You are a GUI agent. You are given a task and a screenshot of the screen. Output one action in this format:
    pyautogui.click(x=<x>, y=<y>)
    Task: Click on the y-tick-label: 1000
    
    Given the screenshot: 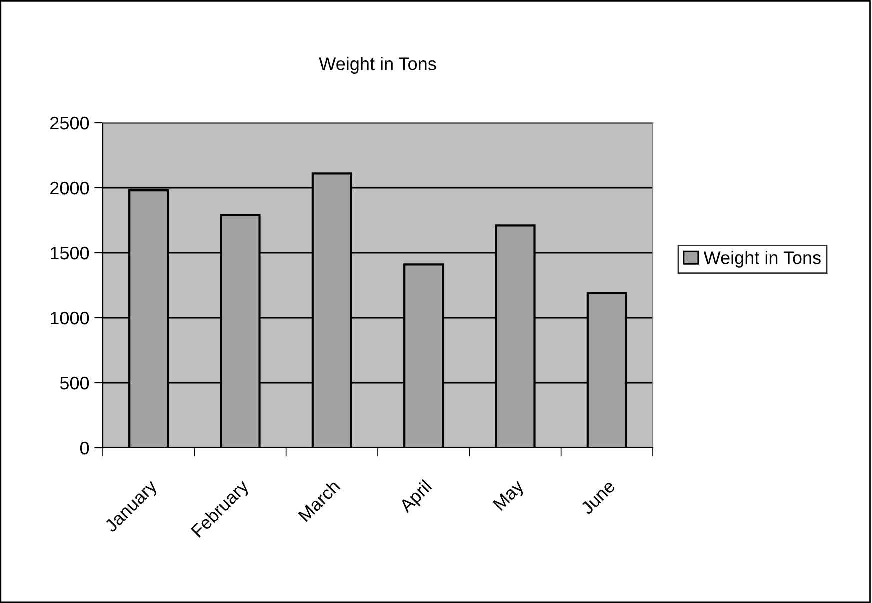 What is the action you would take?
    pyautogui.click(x=70, y=318)
    